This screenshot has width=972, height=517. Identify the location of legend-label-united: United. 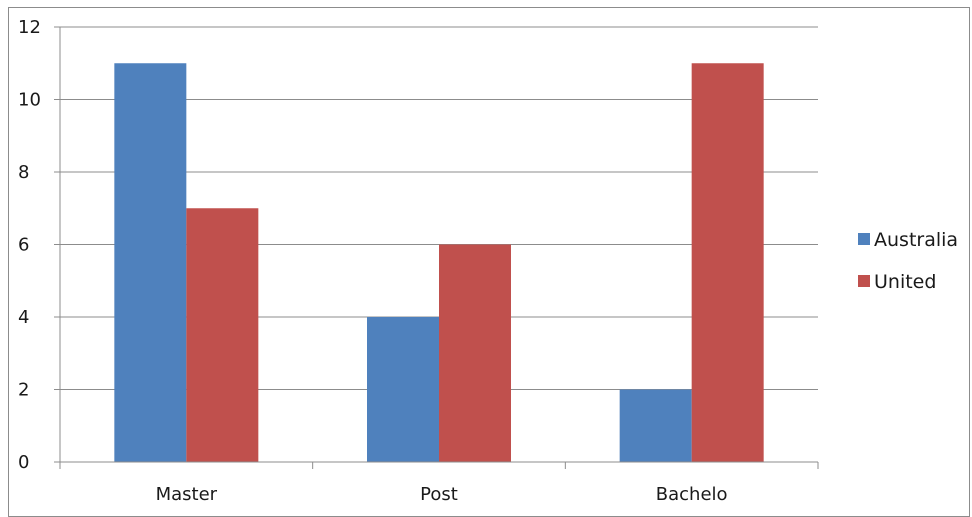
(905, 282).